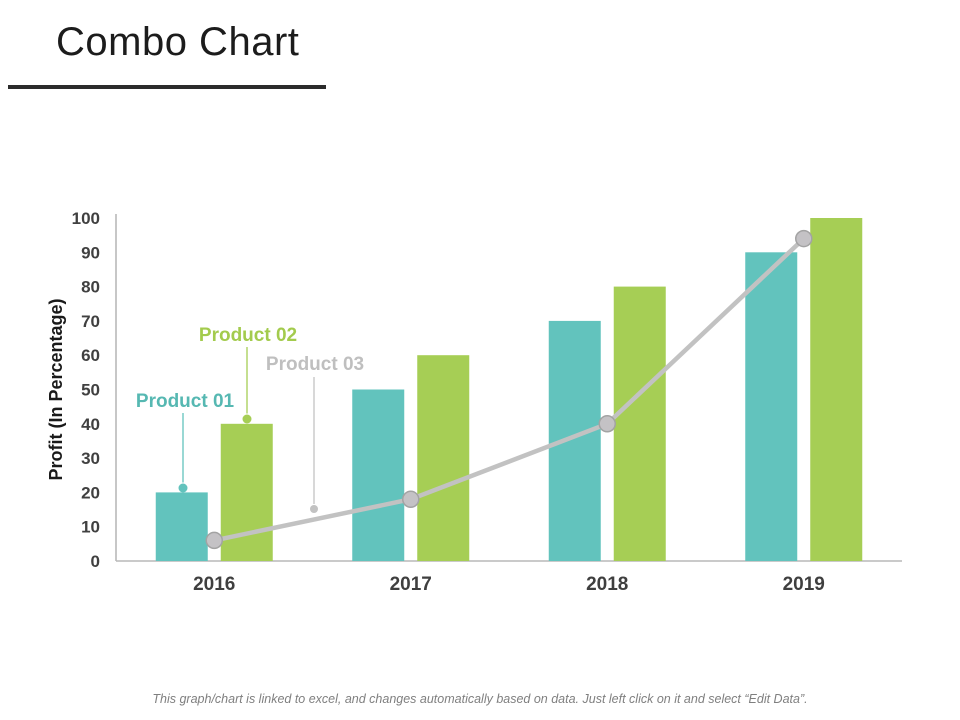 This screenshot has height=720, width=960. I want to click on legend-label-product-03: Product 03, so click(315, 364).